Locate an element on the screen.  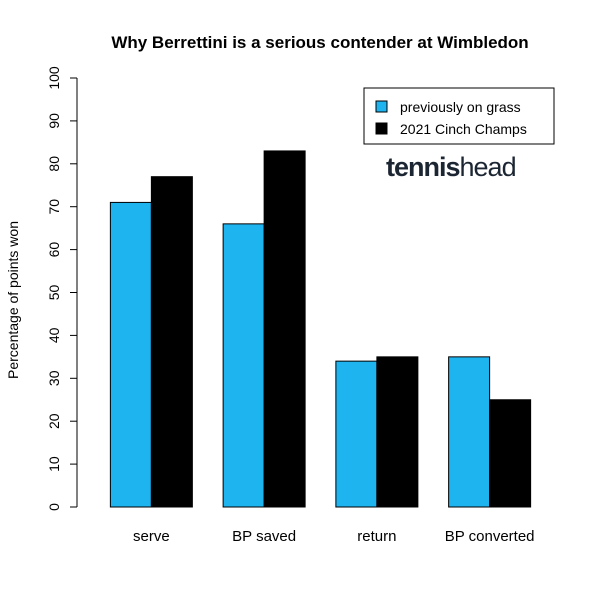
y-tick-label: 90 is located at coordinates (54, 121).